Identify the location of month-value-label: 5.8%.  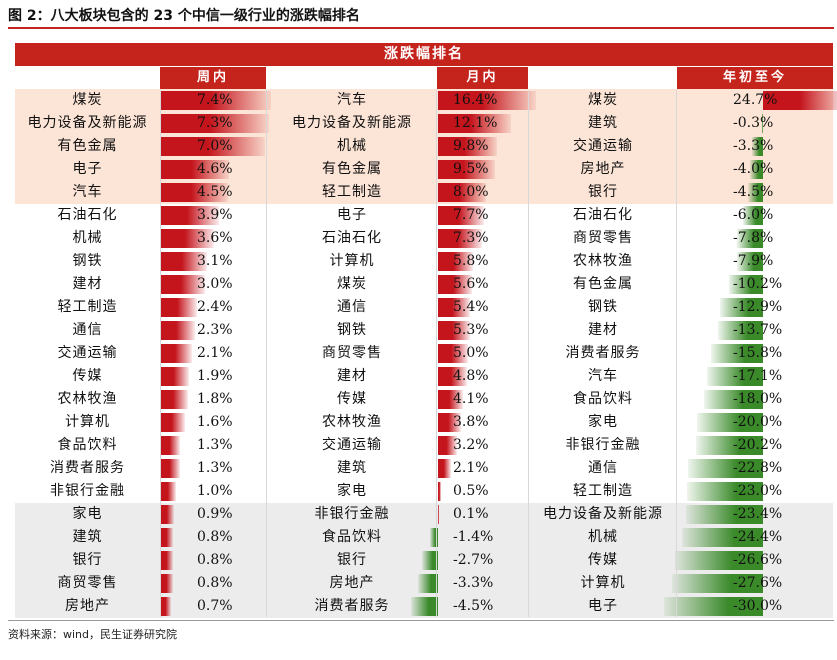
(471, 261).